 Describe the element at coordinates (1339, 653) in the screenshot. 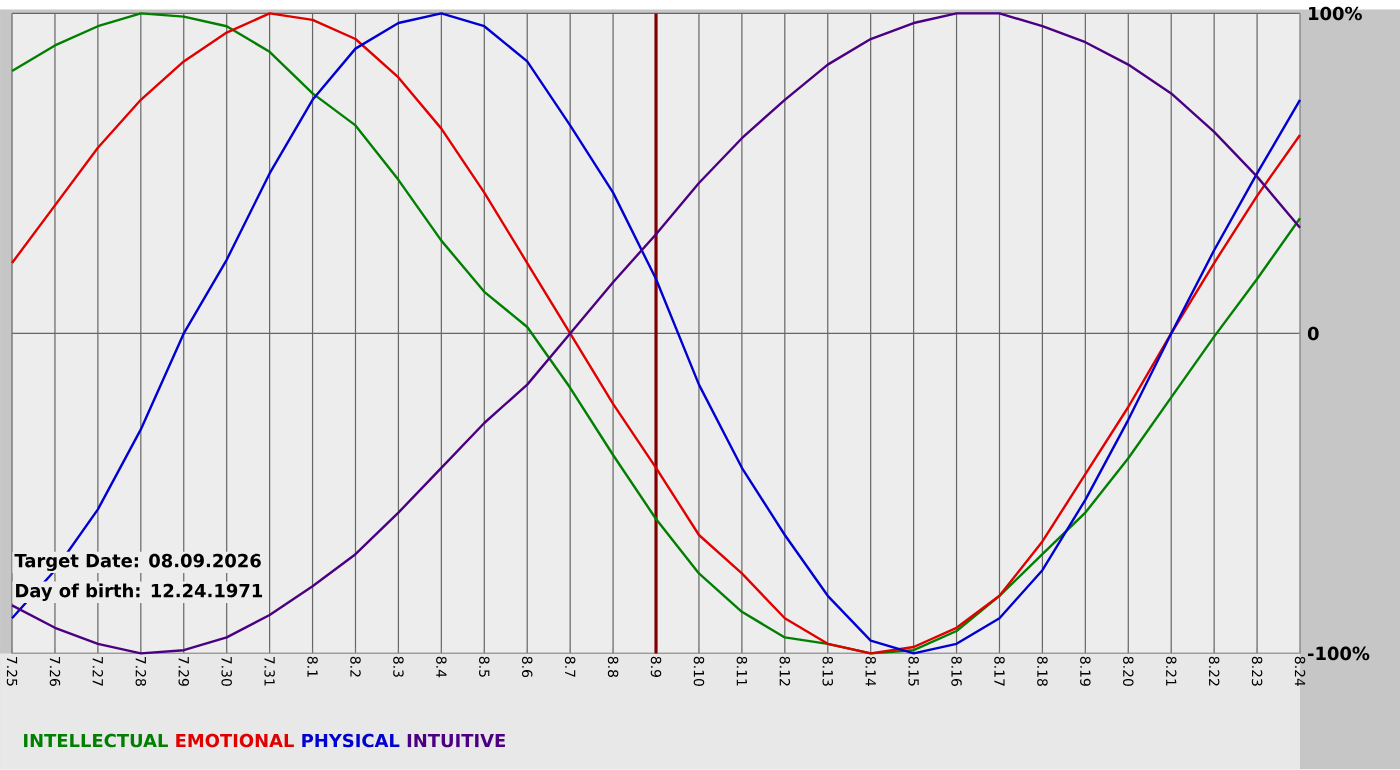

I see `y-tick-label: -100%` at that location.